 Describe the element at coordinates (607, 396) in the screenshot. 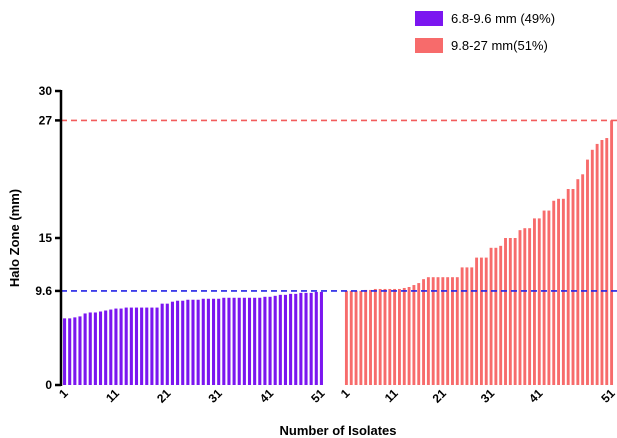

I see `x-tick-label: 51` at that location.